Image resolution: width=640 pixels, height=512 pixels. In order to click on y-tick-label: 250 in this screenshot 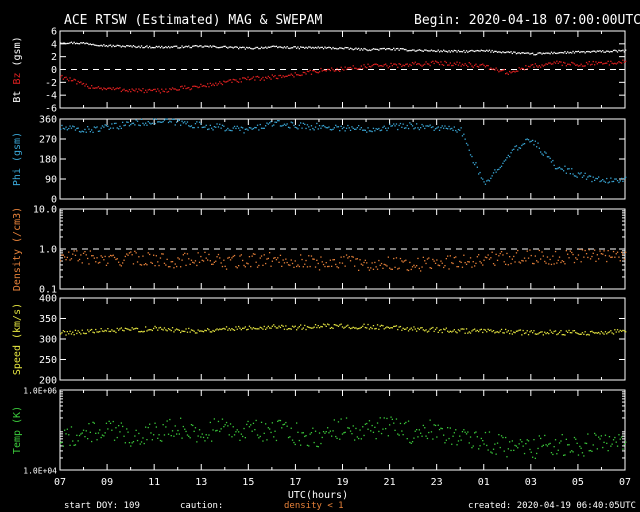, I will do `click(48, 360)`.